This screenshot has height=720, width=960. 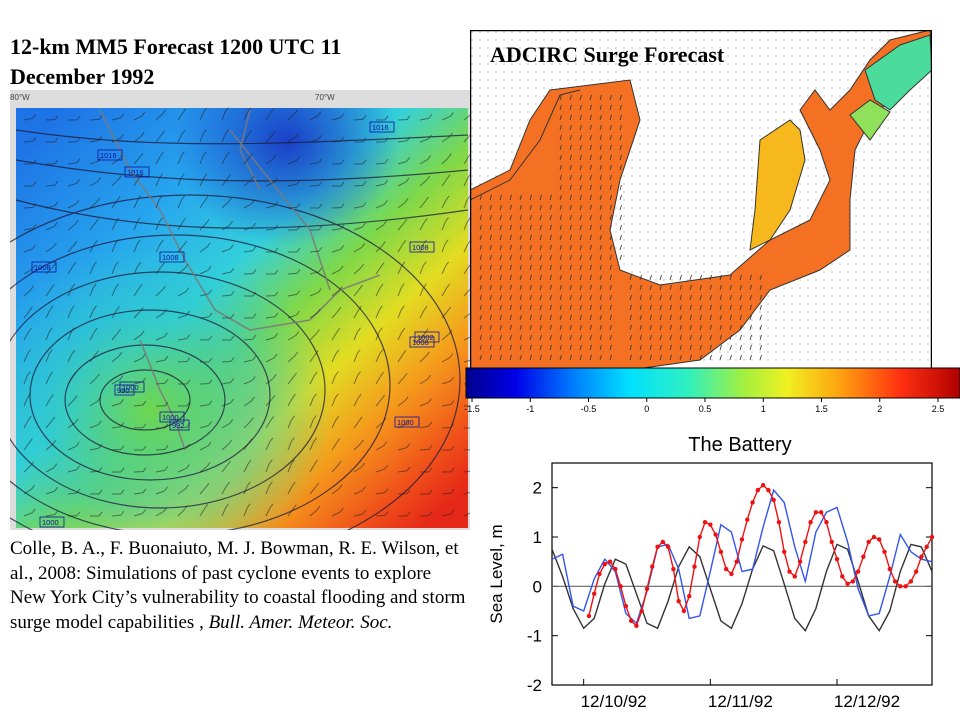 What do you see at coordinates (534, 636) in the screenshot?
I see `y-tick-label: -1` at bounding box center [534, 636].